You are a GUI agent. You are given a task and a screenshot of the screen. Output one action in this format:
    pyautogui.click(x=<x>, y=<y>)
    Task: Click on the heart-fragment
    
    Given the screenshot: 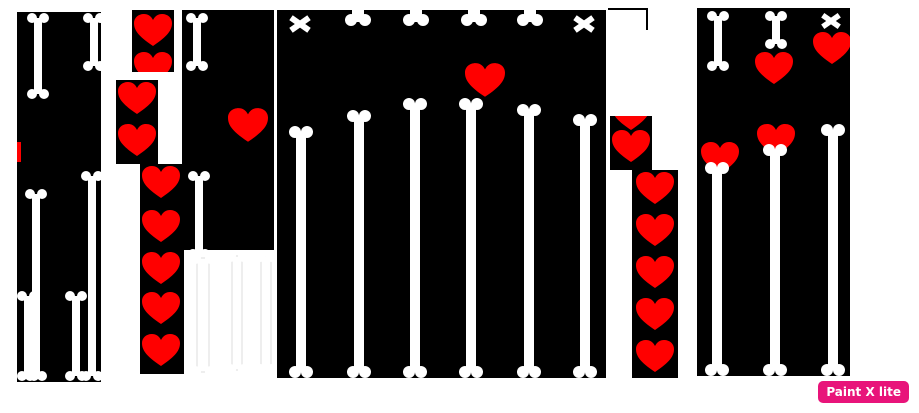 What is the action you would take?
    pyautogui.click(x=19, y=152)
    